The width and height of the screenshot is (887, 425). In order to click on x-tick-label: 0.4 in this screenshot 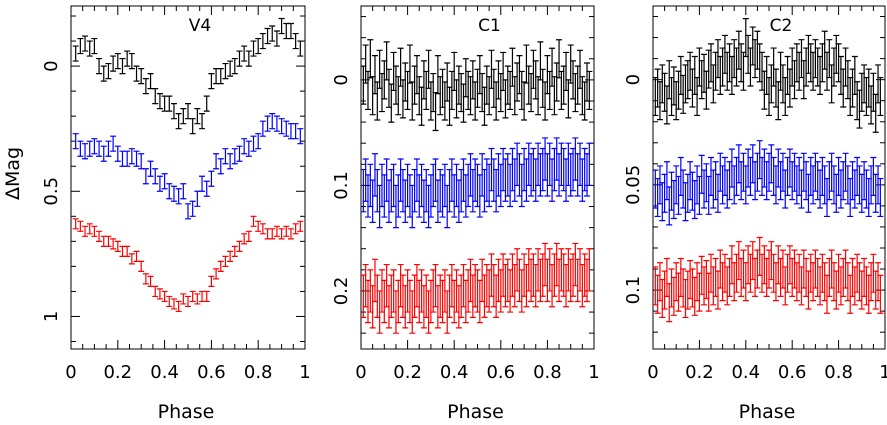, I will do `click(454, 372)`.